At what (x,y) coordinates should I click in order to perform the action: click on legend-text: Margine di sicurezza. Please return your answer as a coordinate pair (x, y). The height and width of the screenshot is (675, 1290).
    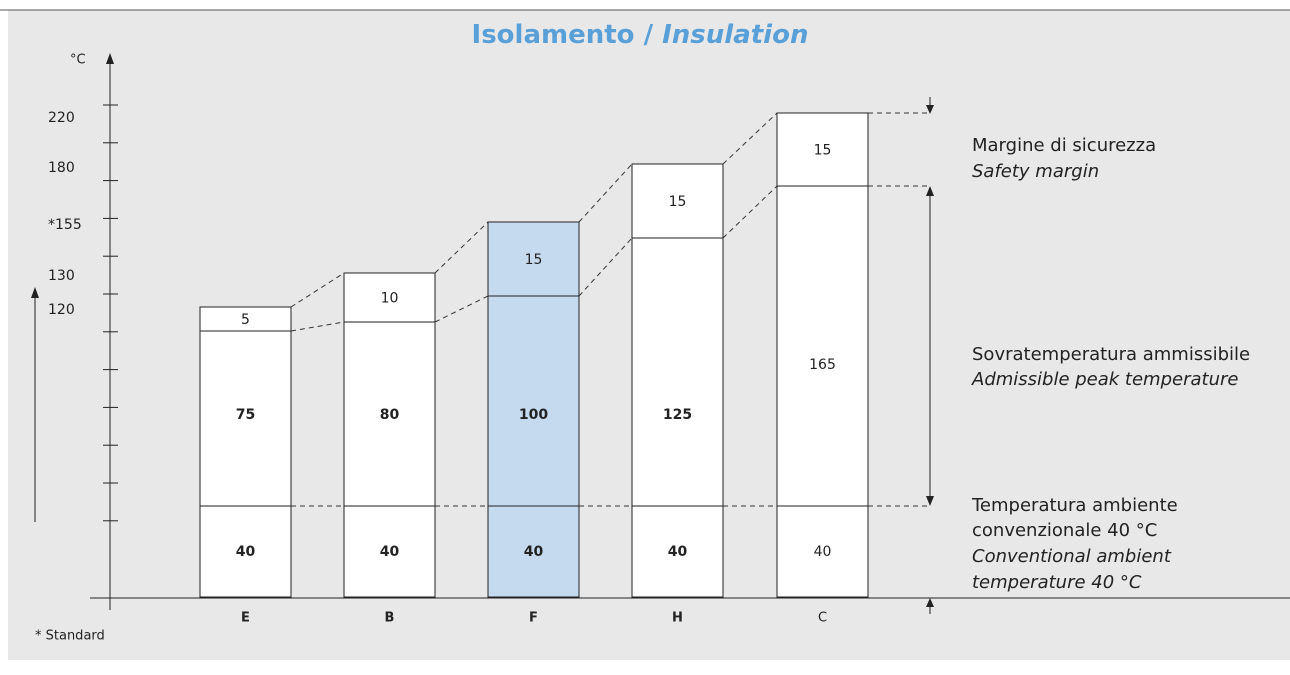
    Looking at the image, I should click on (1064, 145).